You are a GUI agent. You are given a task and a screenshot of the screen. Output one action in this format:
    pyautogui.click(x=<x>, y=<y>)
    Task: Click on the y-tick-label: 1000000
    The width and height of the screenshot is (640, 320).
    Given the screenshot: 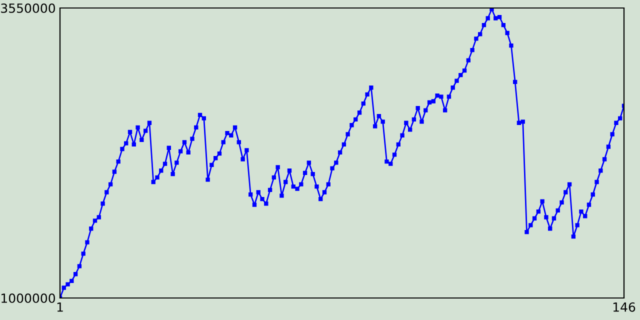 What is the action you would take?
    pyautogui.click(x=28, y=298)
    